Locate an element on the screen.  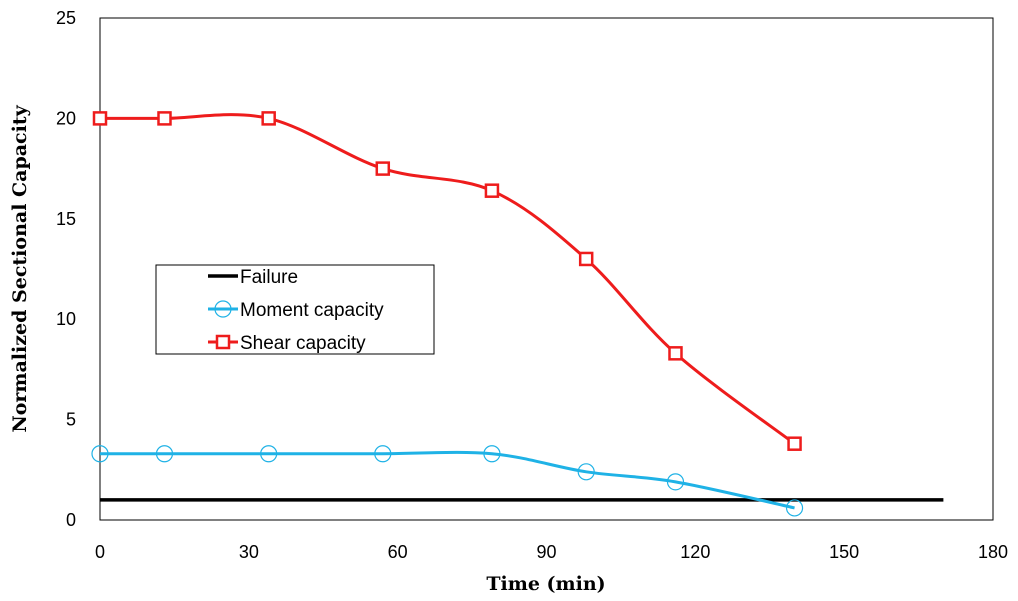
x-tick-label: 30 is located at coordinates (249, 552).